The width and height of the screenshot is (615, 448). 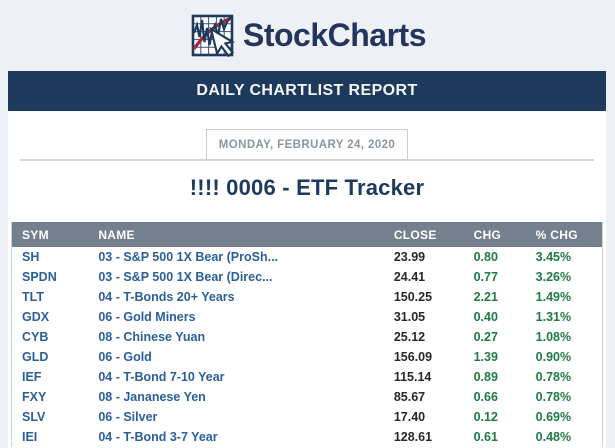 What do you see at coordinates (485, 417) in the screenshot?
I see `change-value: 0.12` at bounding box center [485, 417].